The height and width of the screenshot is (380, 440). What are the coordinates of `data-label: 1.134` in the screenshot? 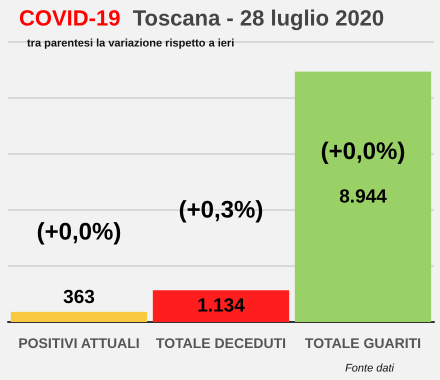 It's located at (221, 306).